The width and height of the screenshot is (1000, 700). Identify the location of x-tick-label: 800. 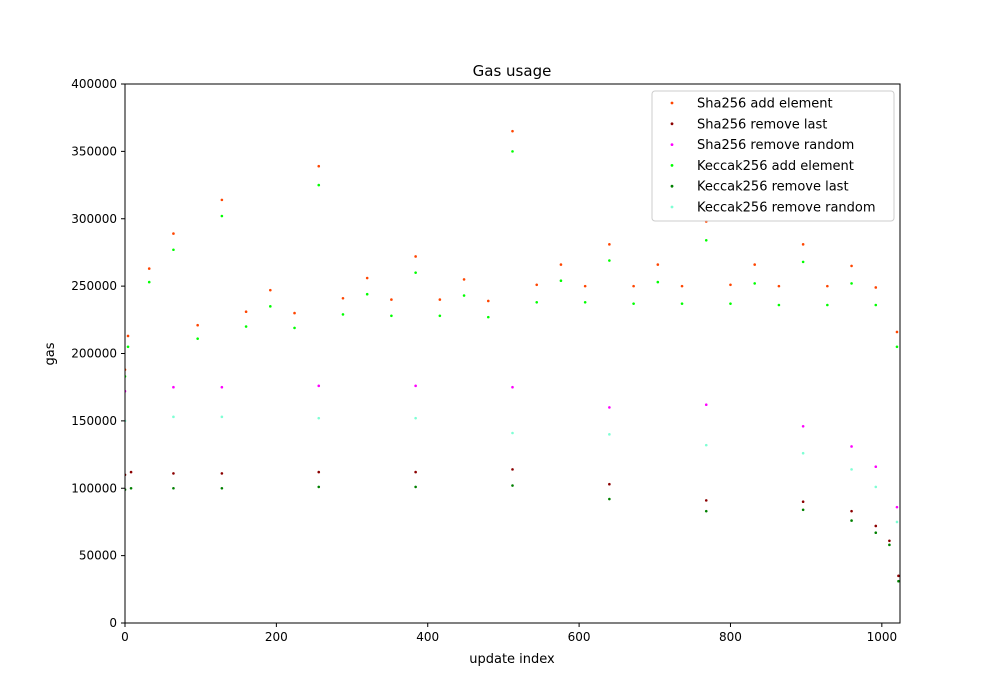
(730, 637).